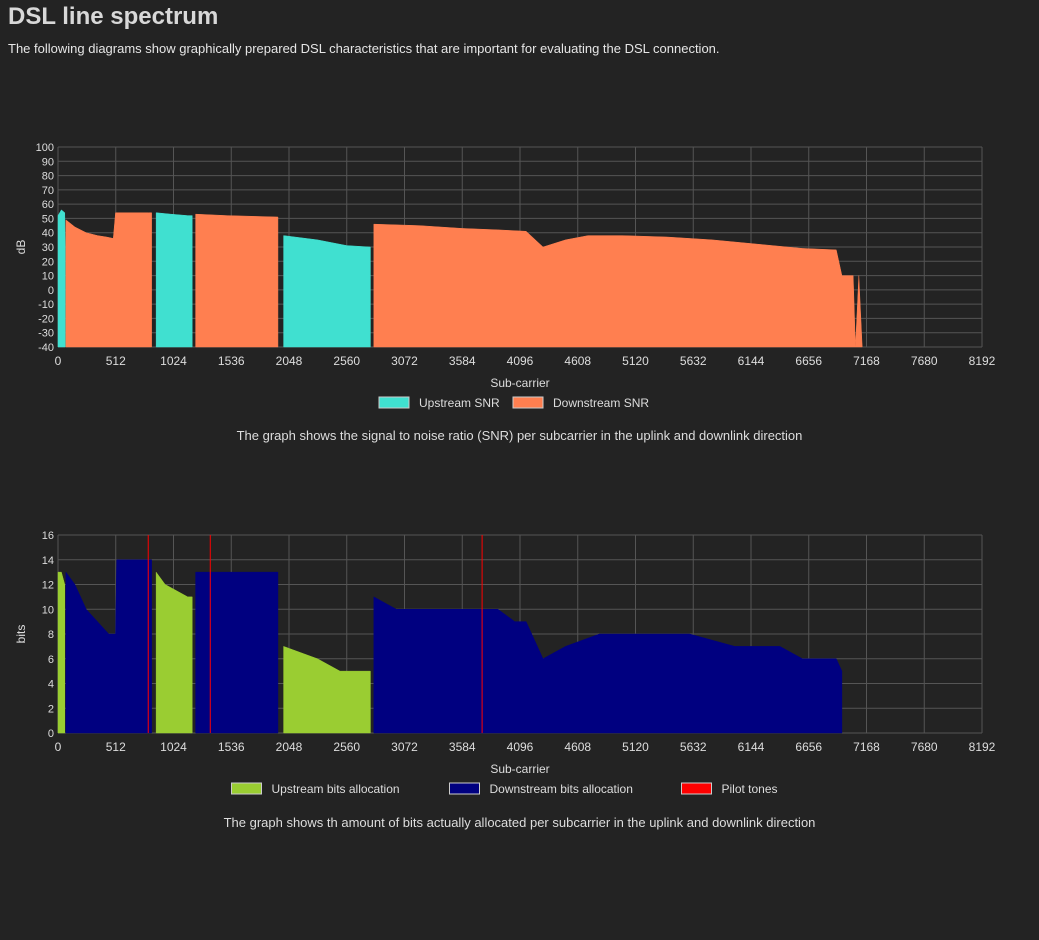  Describe the element at coordinates (289, 747) in the screenshot. I see `bits-xtick-label: 2048` at that location.